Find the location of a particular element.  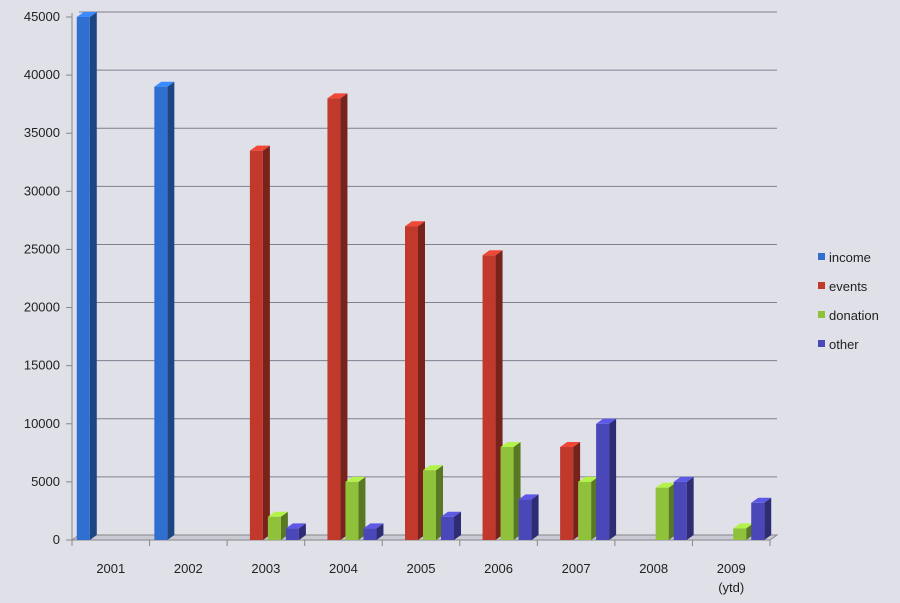

y-tick-label: 45000 is located at coordinates (42, 16).